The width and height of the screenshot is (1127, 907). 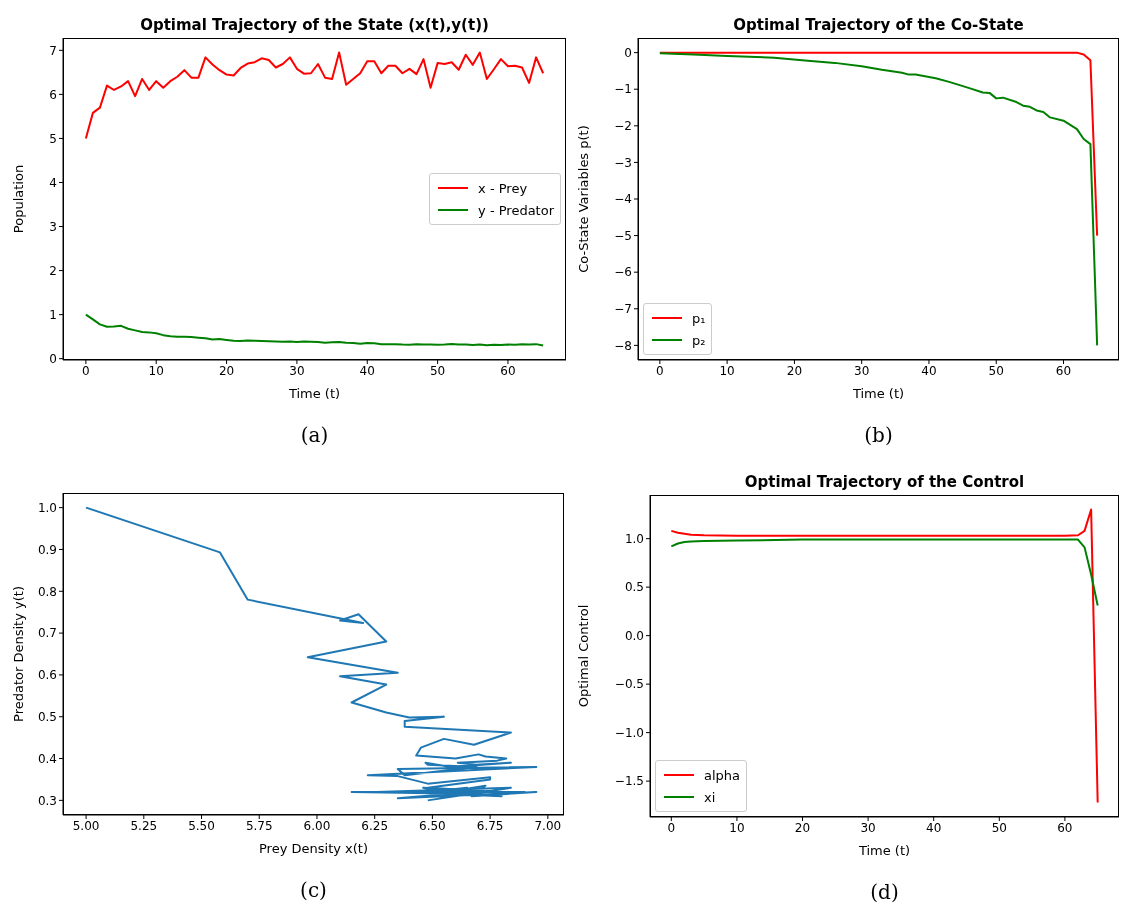 I want to click on y-tick-label: −2, so click(x=623, y=126).